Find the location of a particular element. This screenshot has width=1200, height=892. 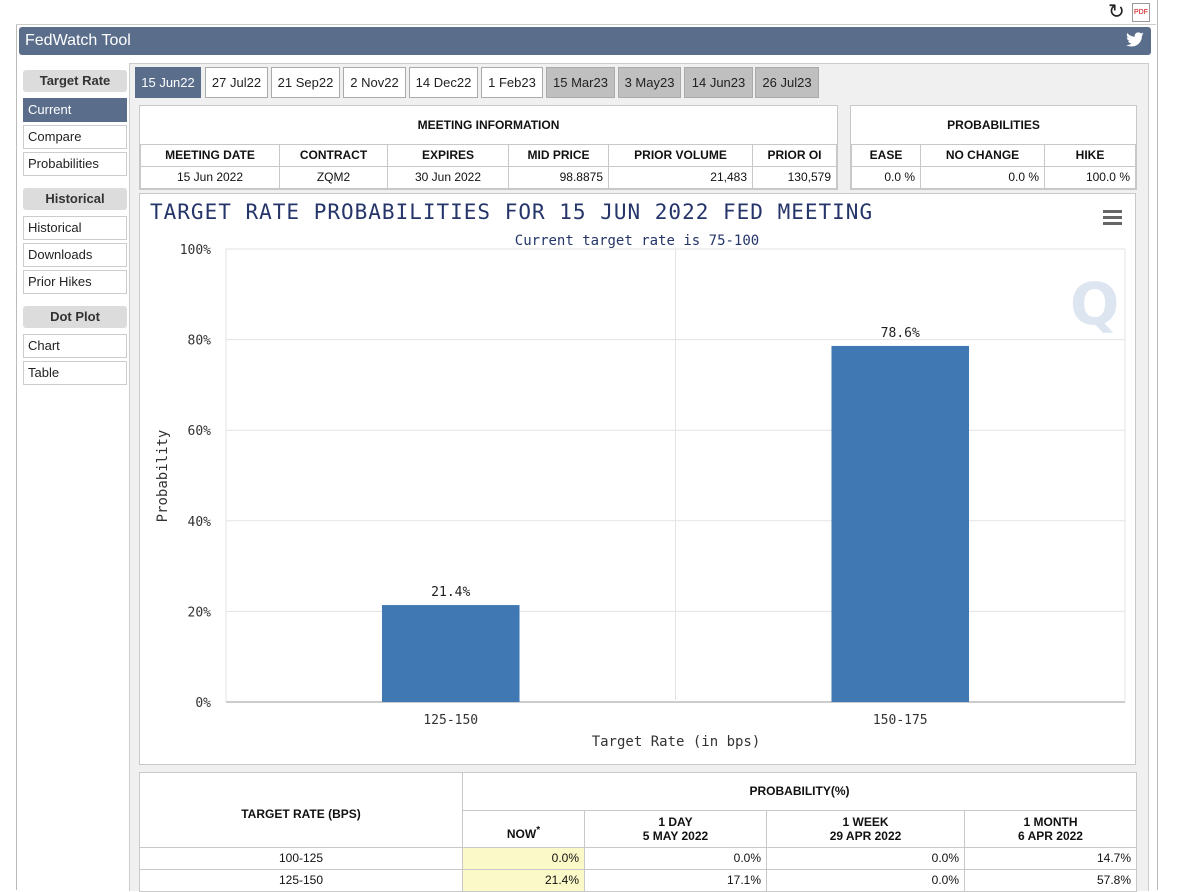

col-1-week-line1: 1 WEEK is located at coordinates (865, 821).